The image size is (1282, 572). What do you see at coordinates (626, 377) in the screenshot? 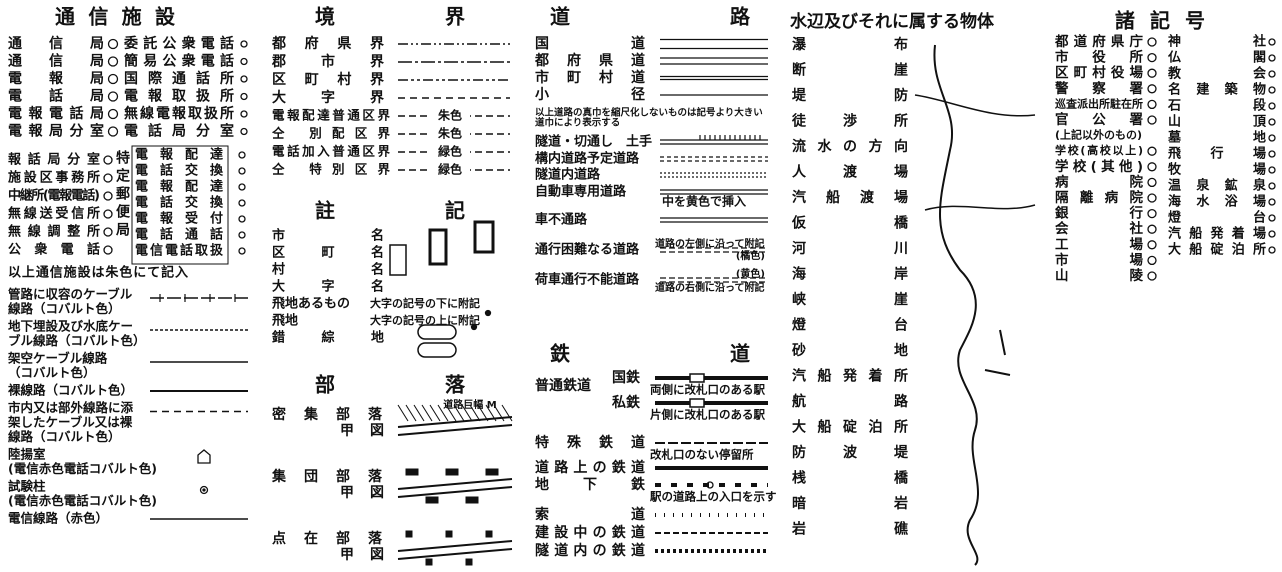
I see `label: 国鉄` at bounding box center [626, 377].